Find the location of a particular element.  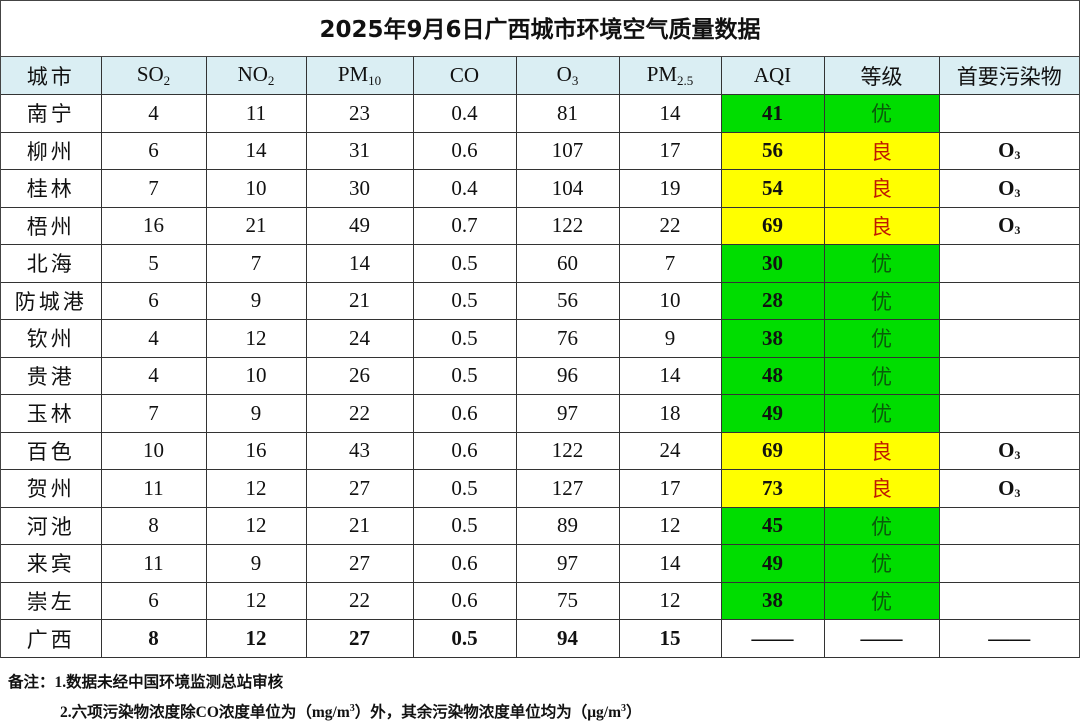

table-row: 北海 5 7 14 0.5 60 7 30 优 is located at coordinates (540, 263).